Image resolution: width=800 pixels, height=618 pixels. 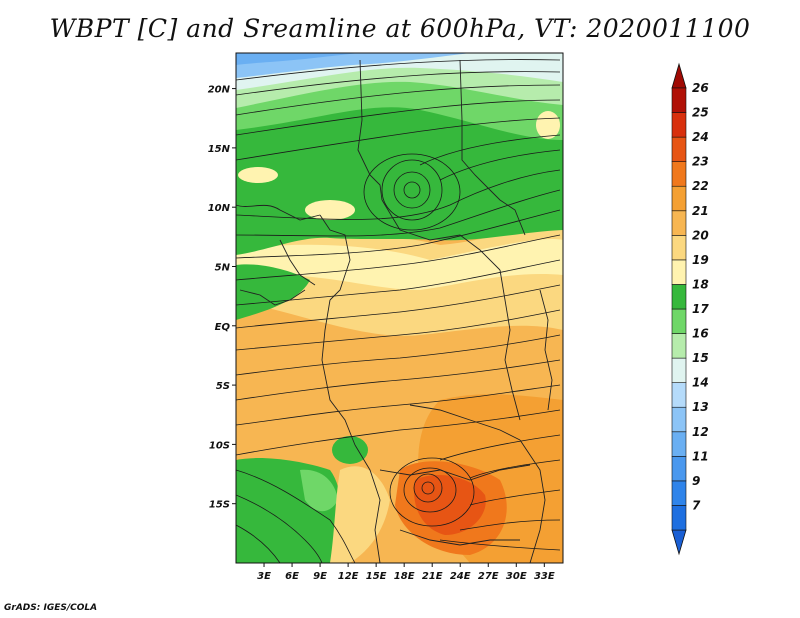 I want to click on y-tick-label: EQ, so click(x=223, y=327).